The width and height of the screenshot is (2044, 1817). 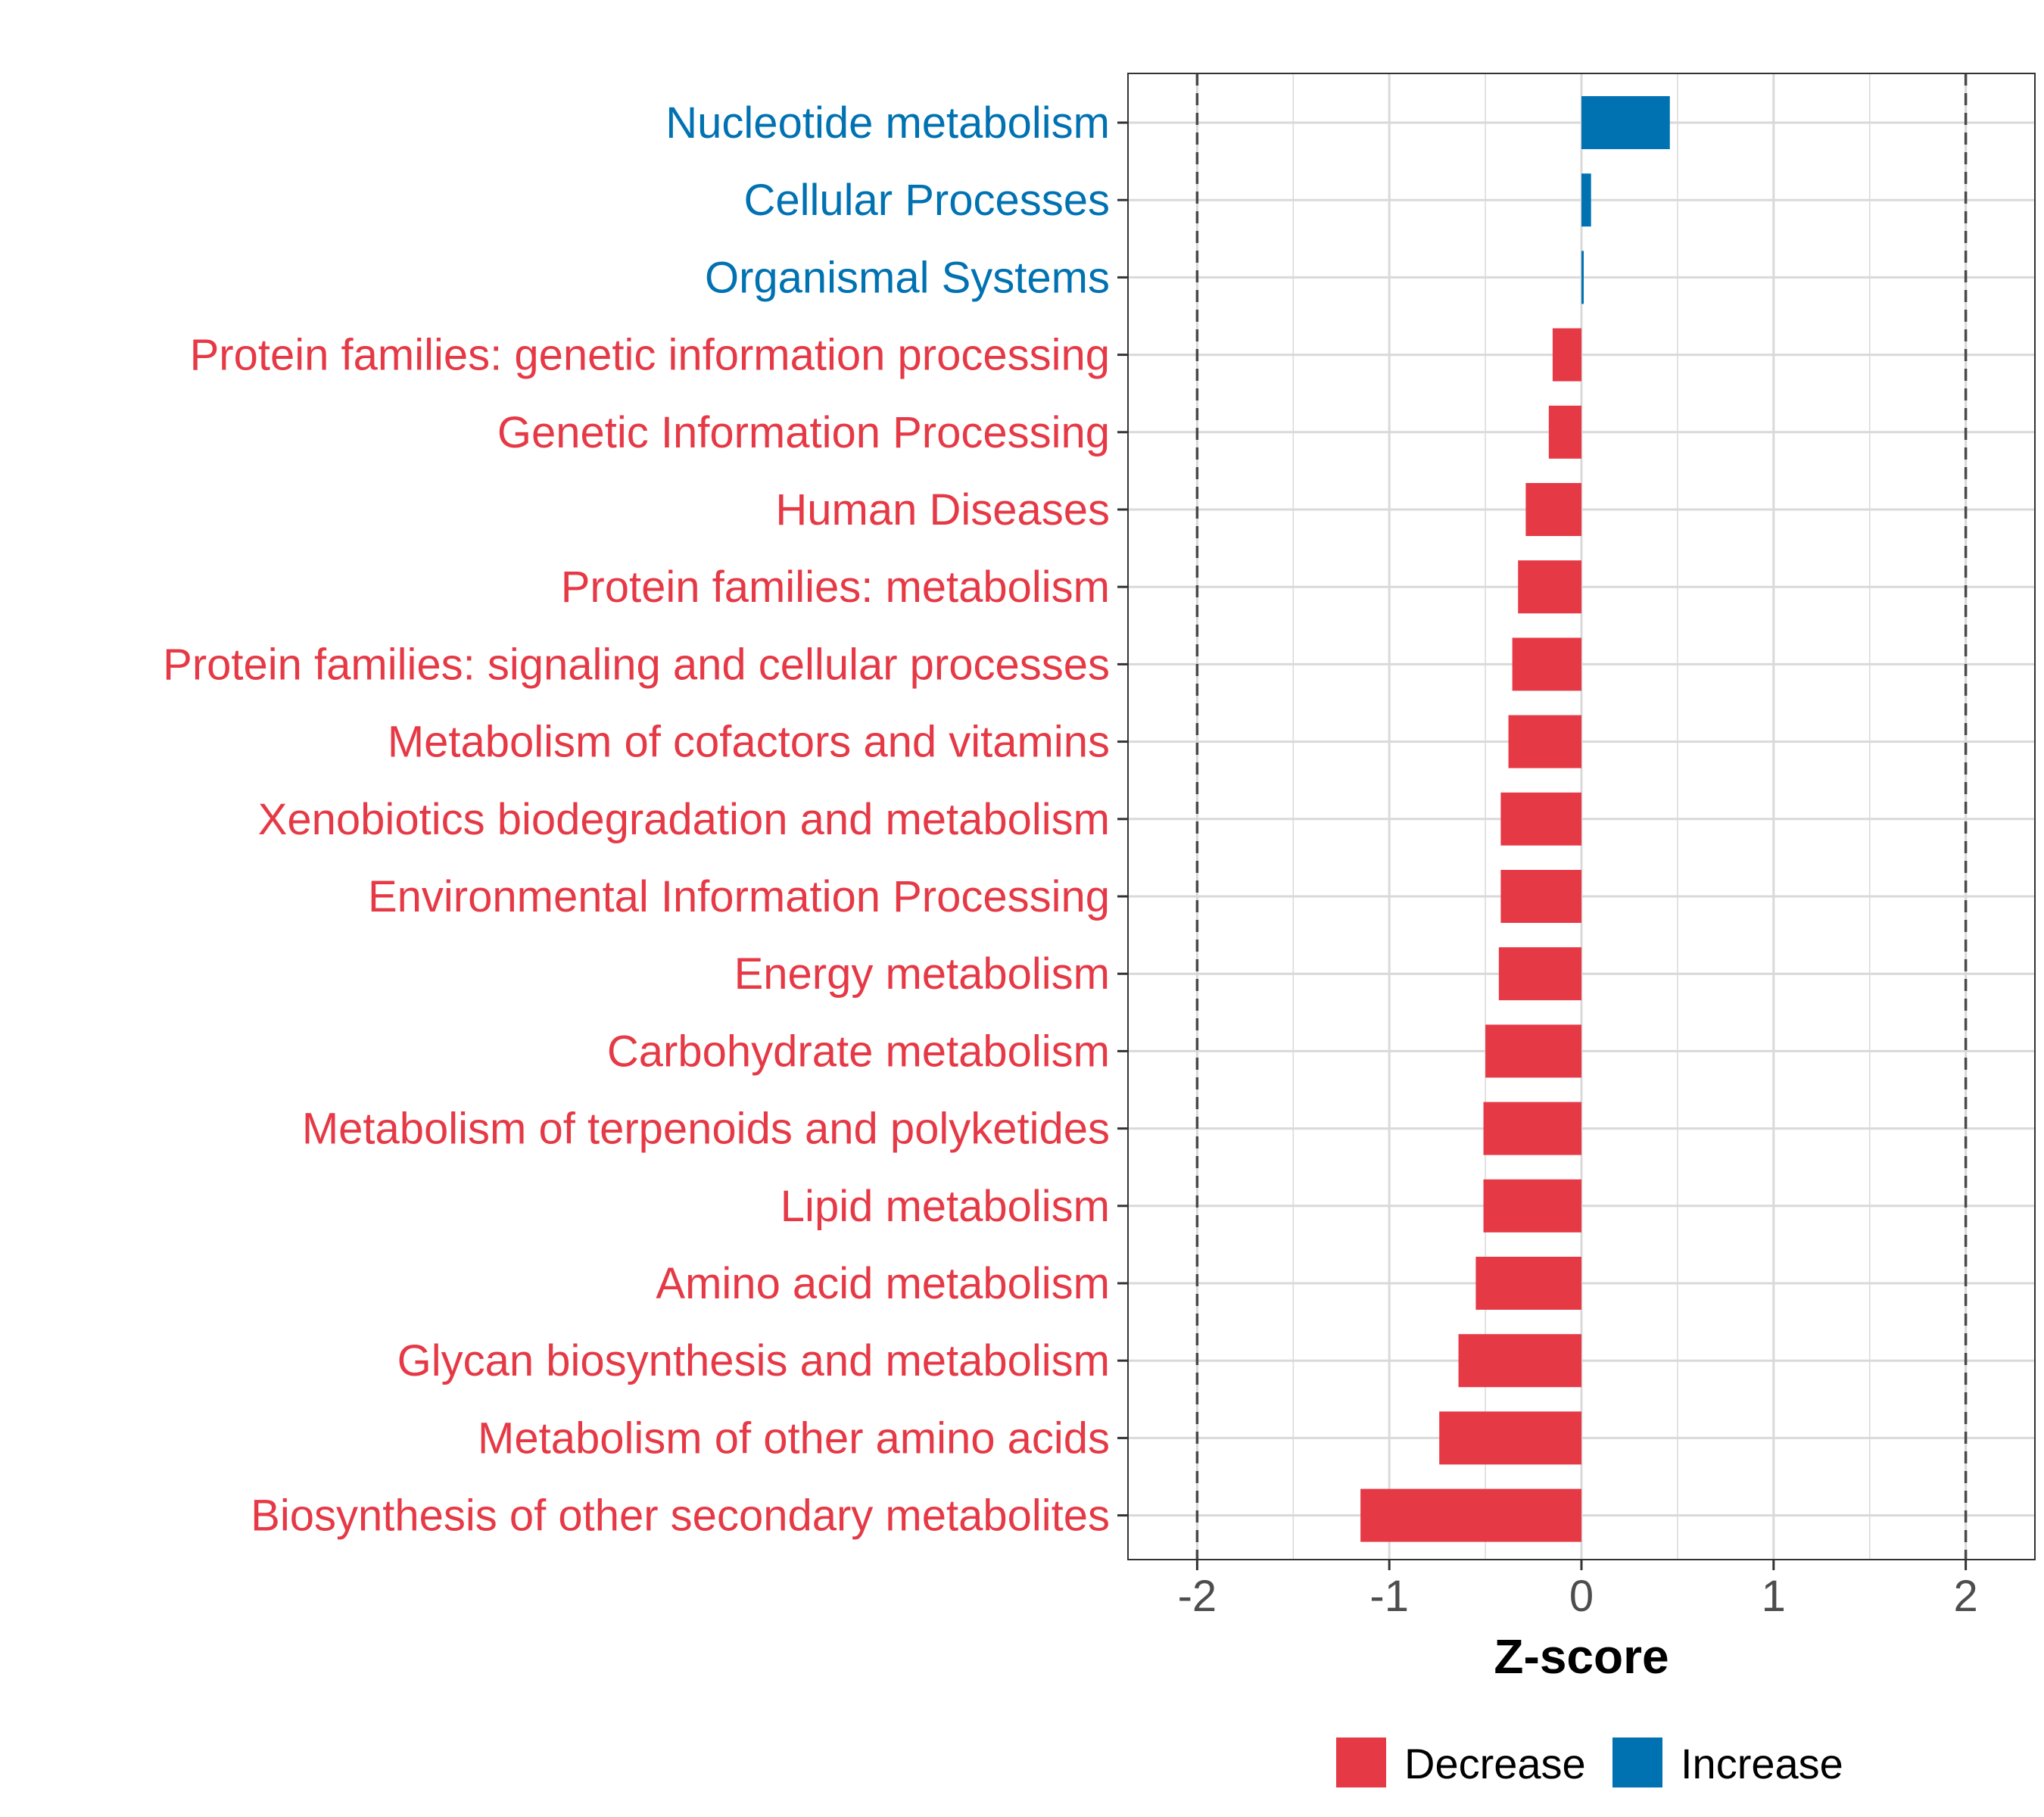 What do you see at coordinates (907, 277) in the screenshot?
I see `y-tick-label: Organismal Systems` at bounding box center [907, 277].